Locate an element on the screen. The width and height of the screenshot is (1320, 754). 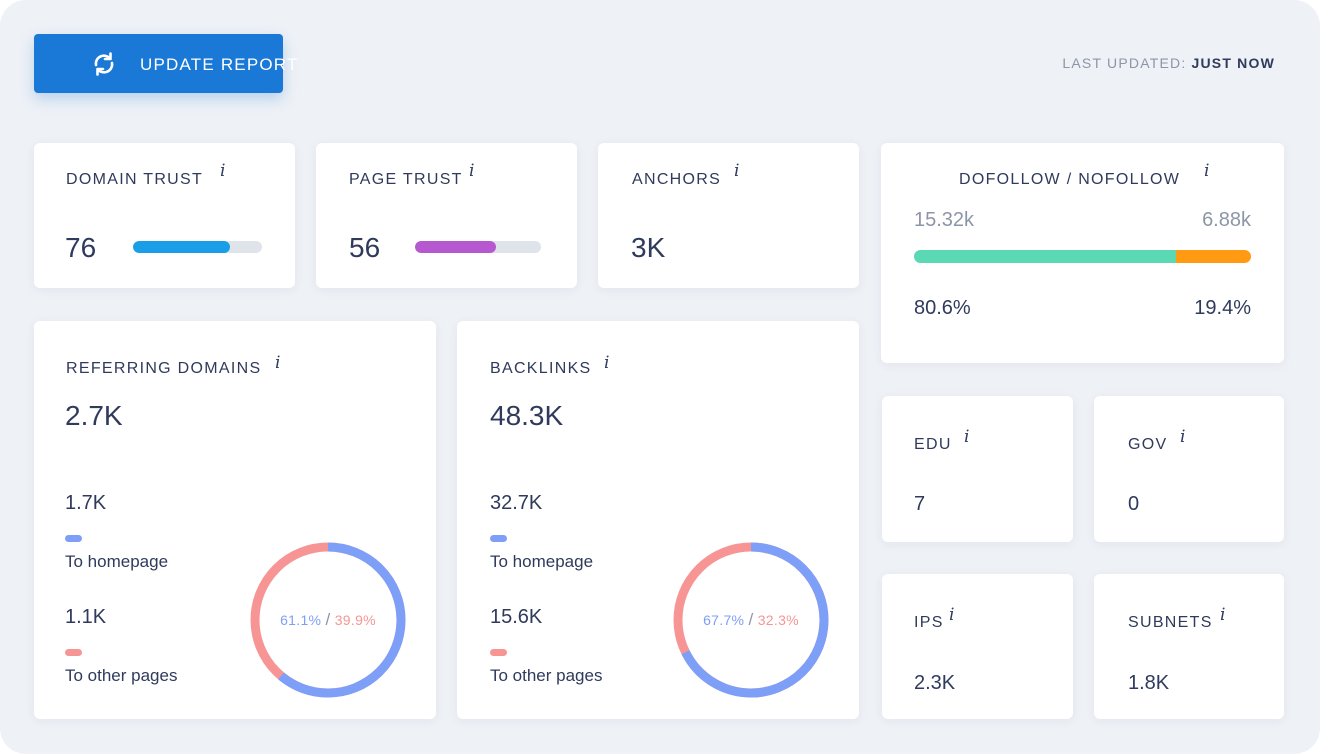
backlinks-other-value: 15.6K is located at coordinates (516, 617).